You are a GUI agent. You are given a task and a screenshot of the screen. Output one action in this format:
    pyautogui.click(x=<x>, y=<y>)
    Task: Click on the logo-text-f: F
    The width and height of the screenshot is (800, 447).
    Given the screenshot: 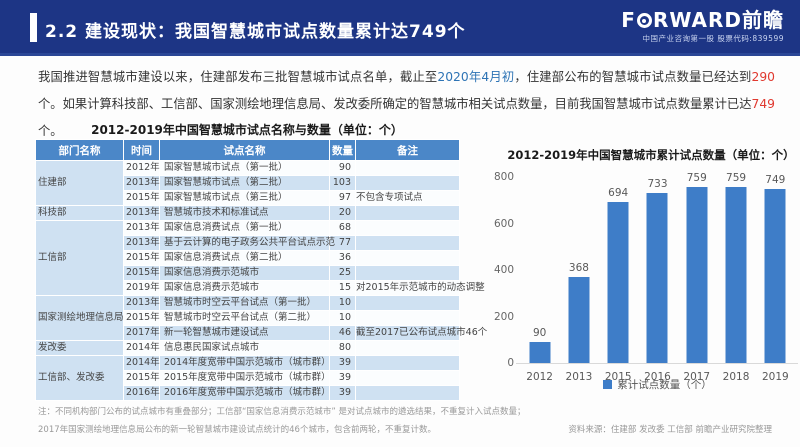 What is the action you would take?
    pyautogui.click(x=628, y=20)
    